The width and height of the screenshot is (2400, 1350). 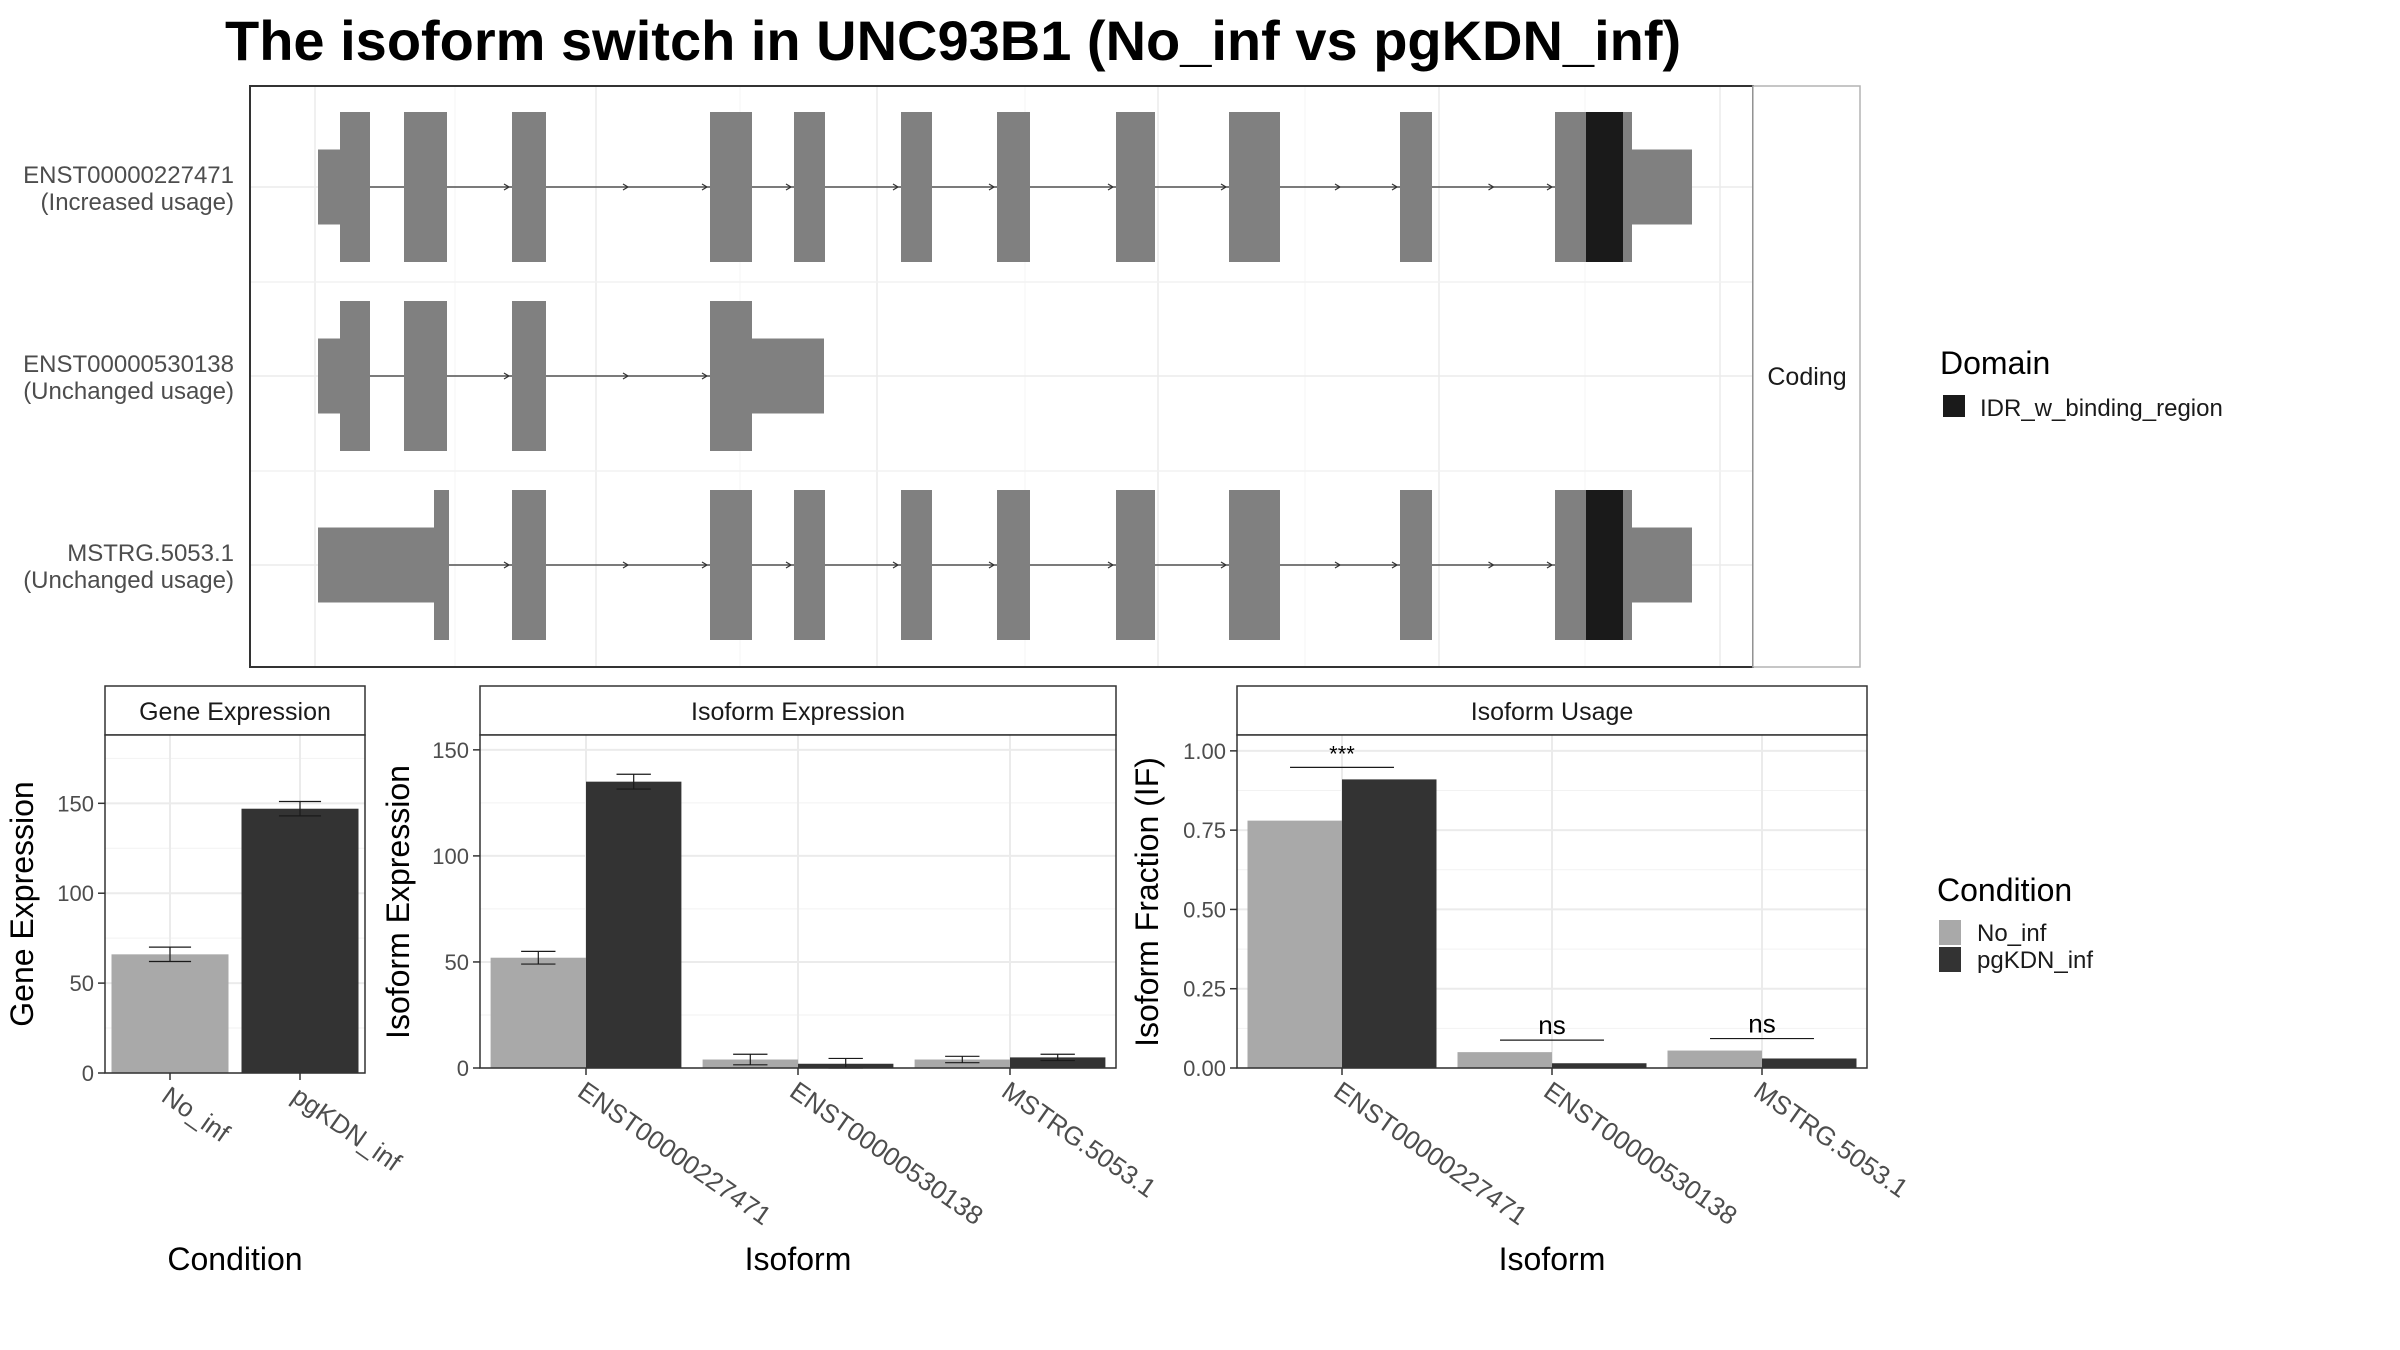 I want to click on condition-legend-swatch-pgkdn-inf, so click(x=1950, y=959).